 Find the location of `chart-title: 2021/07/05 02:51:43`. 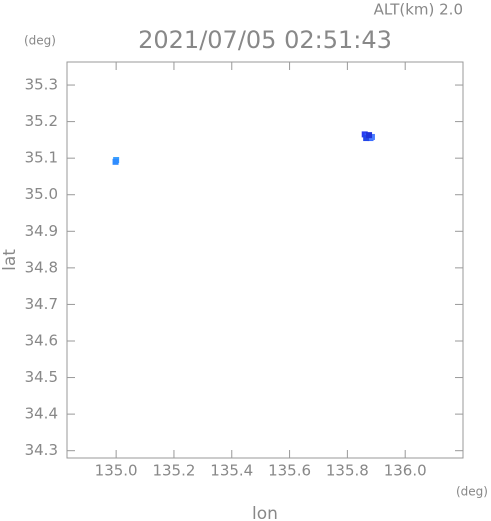

chart-title: 2021/07/05 02:51:43 is located at coordinates (265, 40).